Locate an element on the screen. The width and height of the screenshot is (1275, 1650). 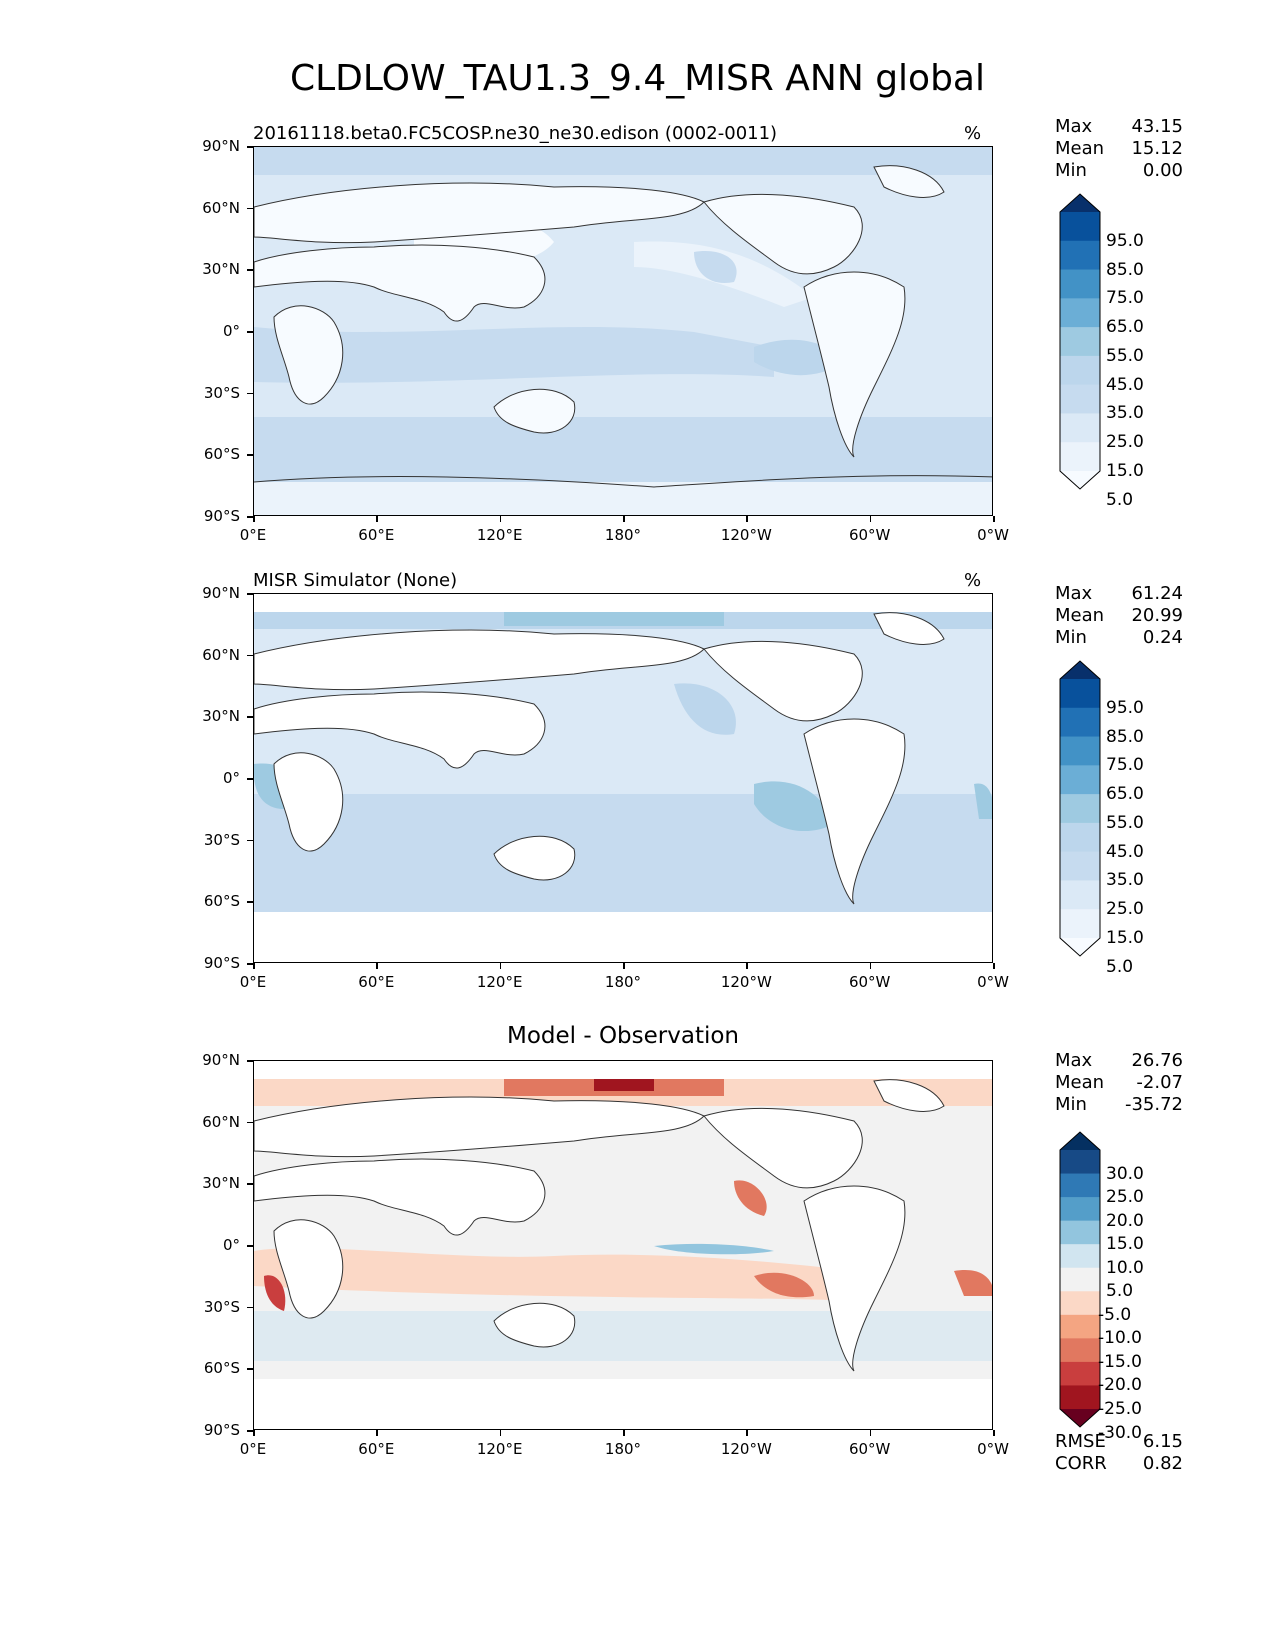
panel-title: MISR Simulator (None) is located at coordinates (355, 580).